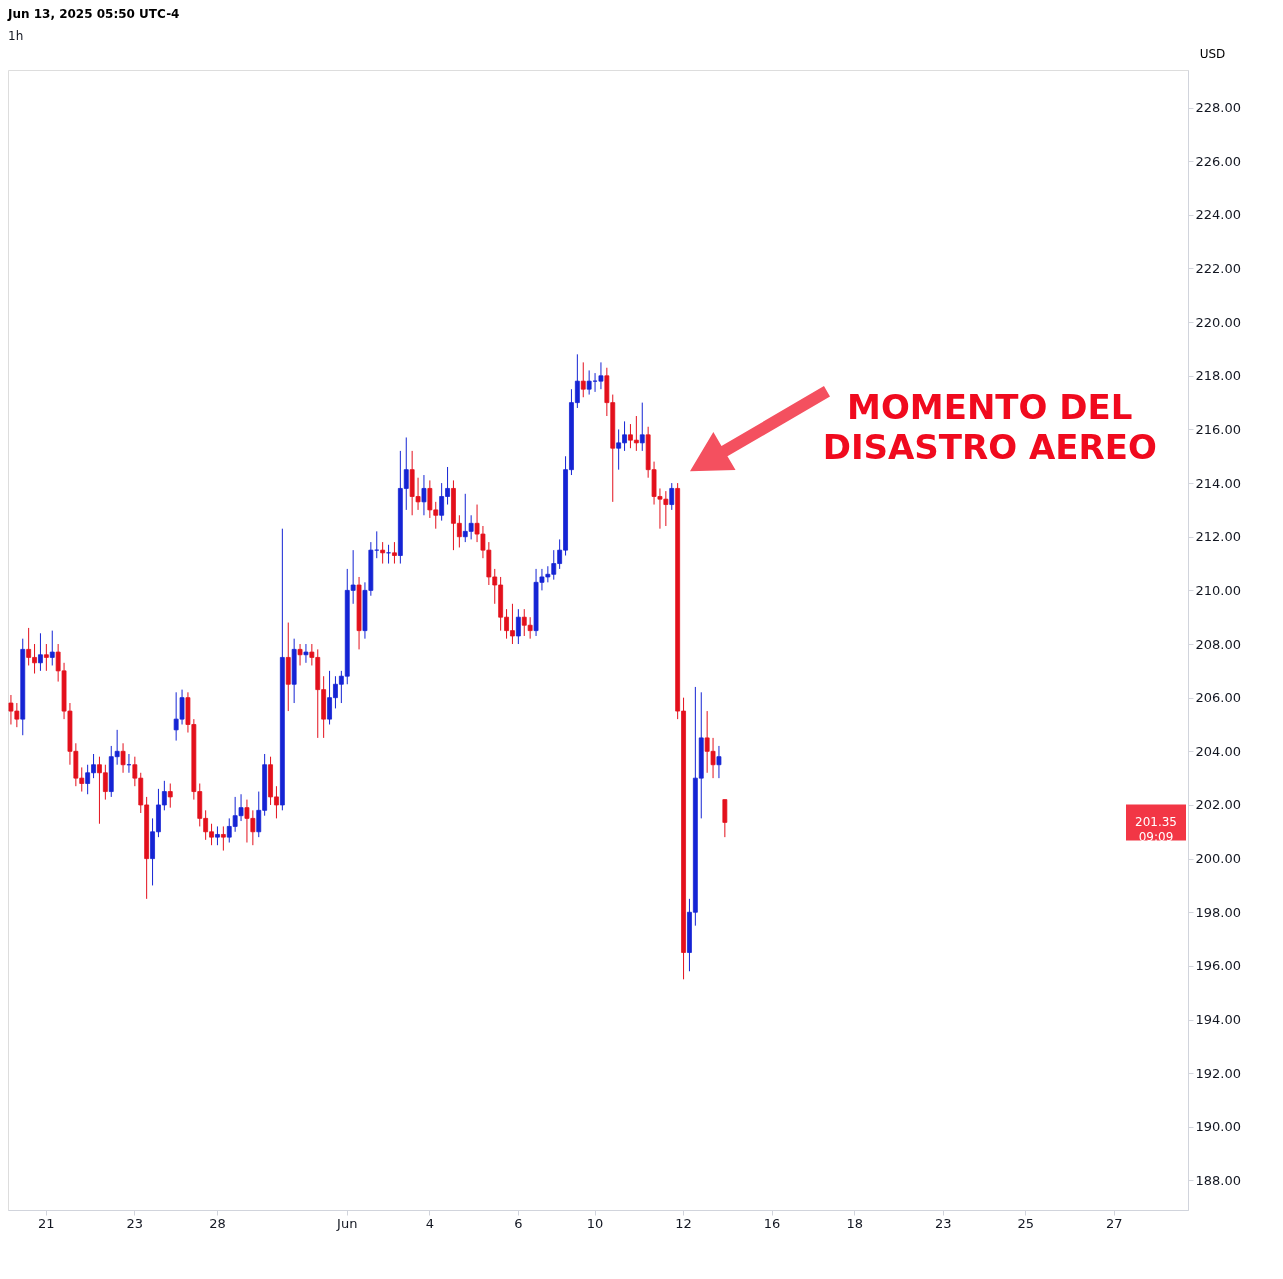 Image resolution: width=1283 pixels, height=1279 pixels. I want to click on y-tick-label: 212.00, so click(1218, 537).